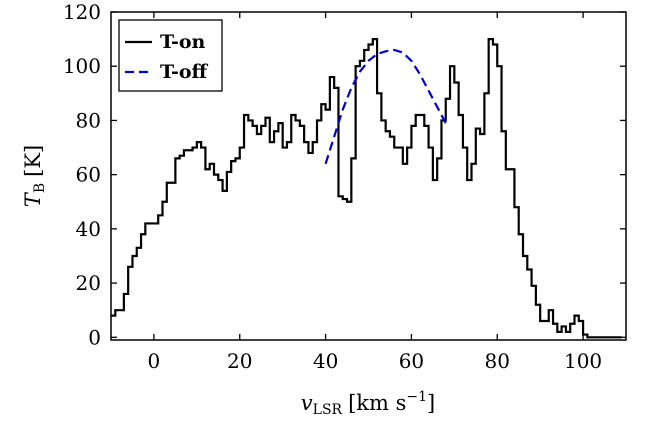 This screenshot has height=421, width=646. What do you see at coordinates (416, 397) in the screenshot?
I see `x-axis-label-unit-sup: −1` at bounding box center [416, 397].